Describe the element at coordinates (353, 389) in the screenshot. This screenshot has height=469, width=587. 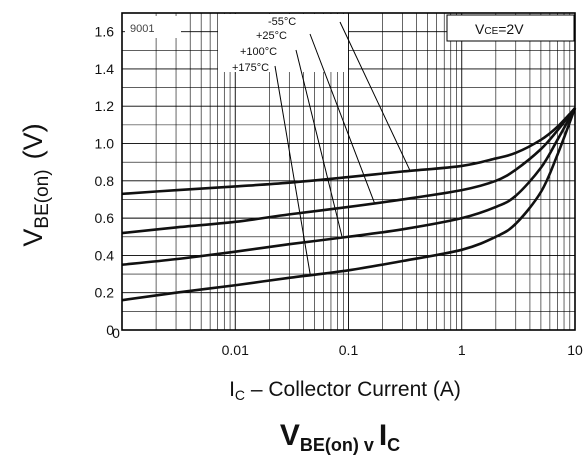
I see `x-axis-title-rest: – Collector Current (A)` at that location.